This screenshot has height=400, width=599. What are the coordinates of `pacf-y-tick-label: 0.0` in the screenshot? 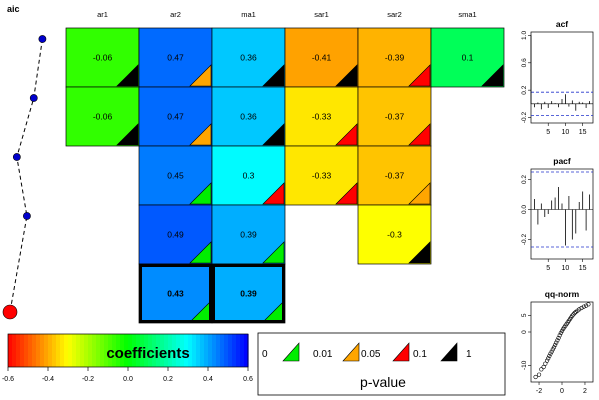 It's located at (524, 209).